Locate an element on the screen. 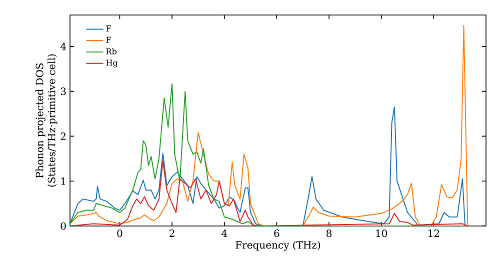  legend-label: Hg is located at coordinates (112, 64).